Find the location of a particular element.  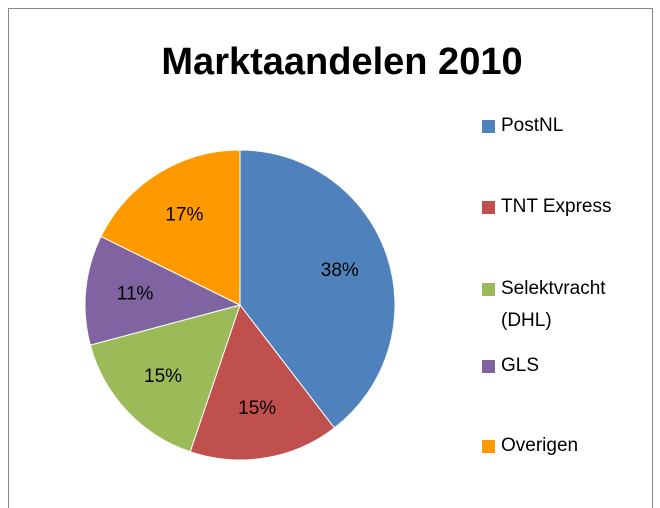

legend-label: PostNL is located at coordinates (532, 125).